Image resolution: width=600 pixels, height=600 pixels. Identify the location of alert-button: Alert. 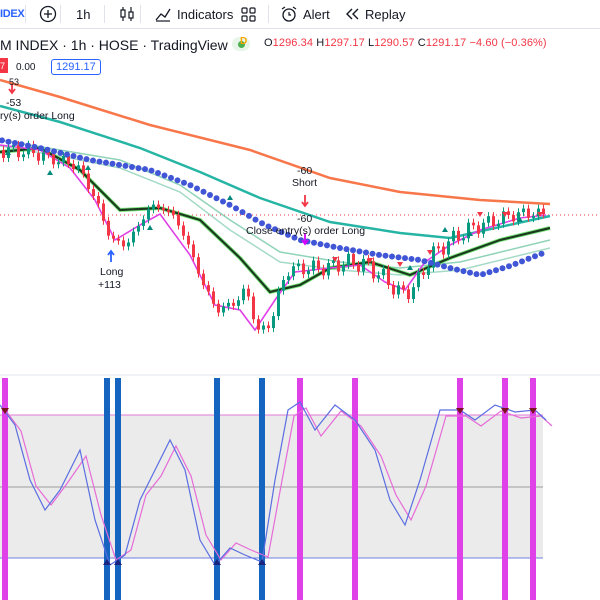
(305, 14).